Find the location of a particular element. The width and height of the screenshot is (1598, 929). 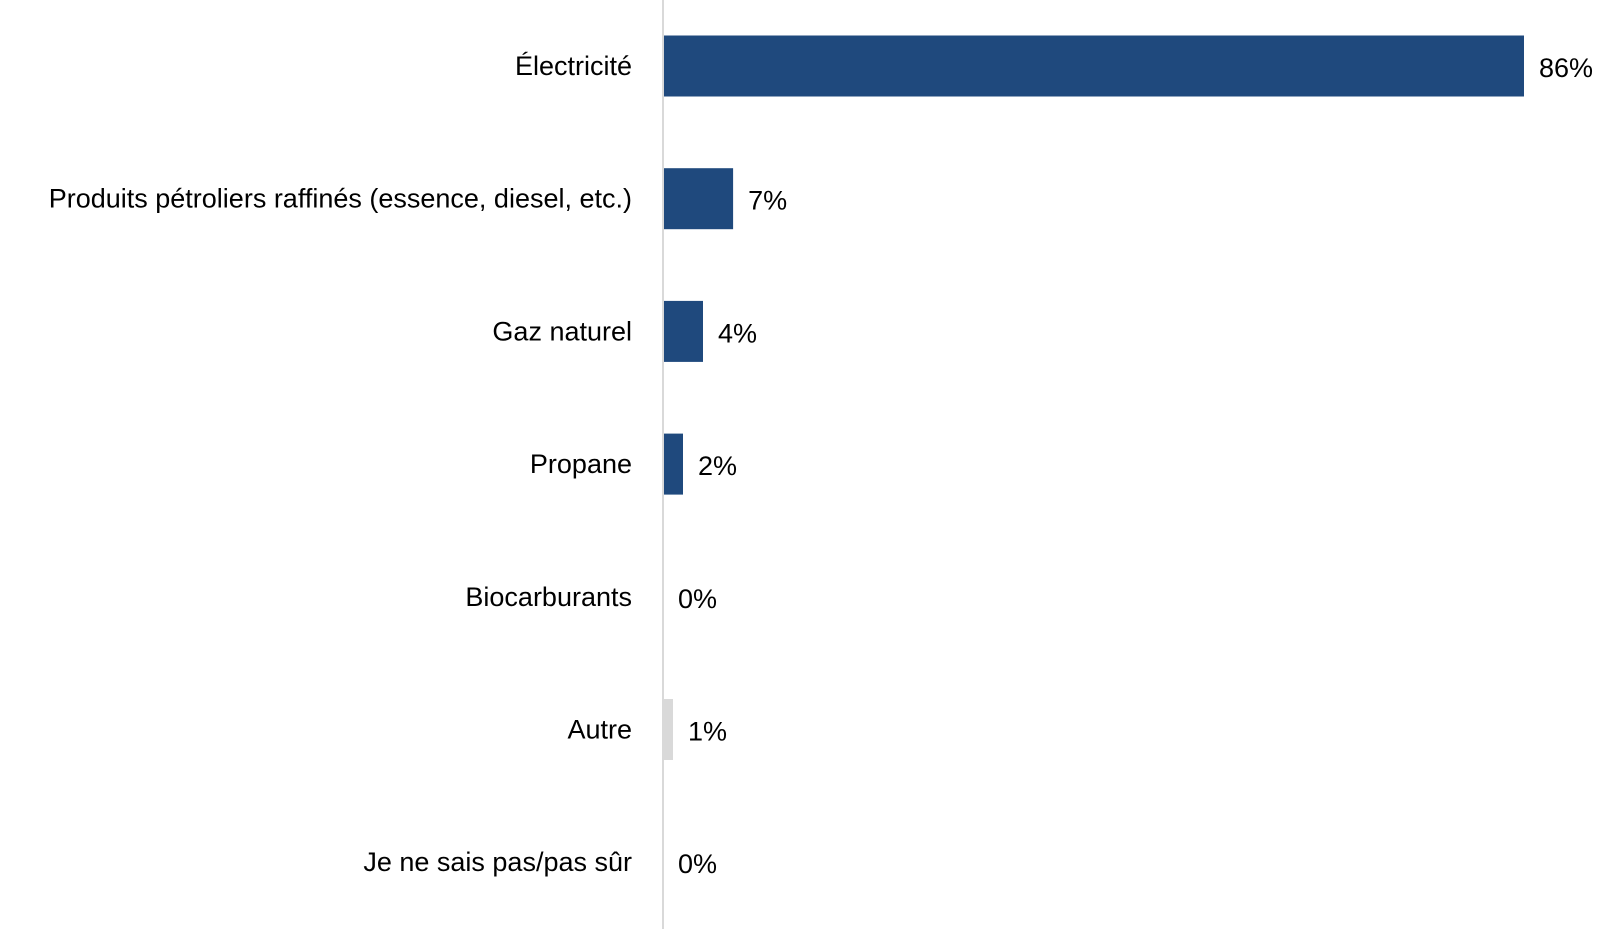

category-label: Propane is located at coordinates (581, 464).